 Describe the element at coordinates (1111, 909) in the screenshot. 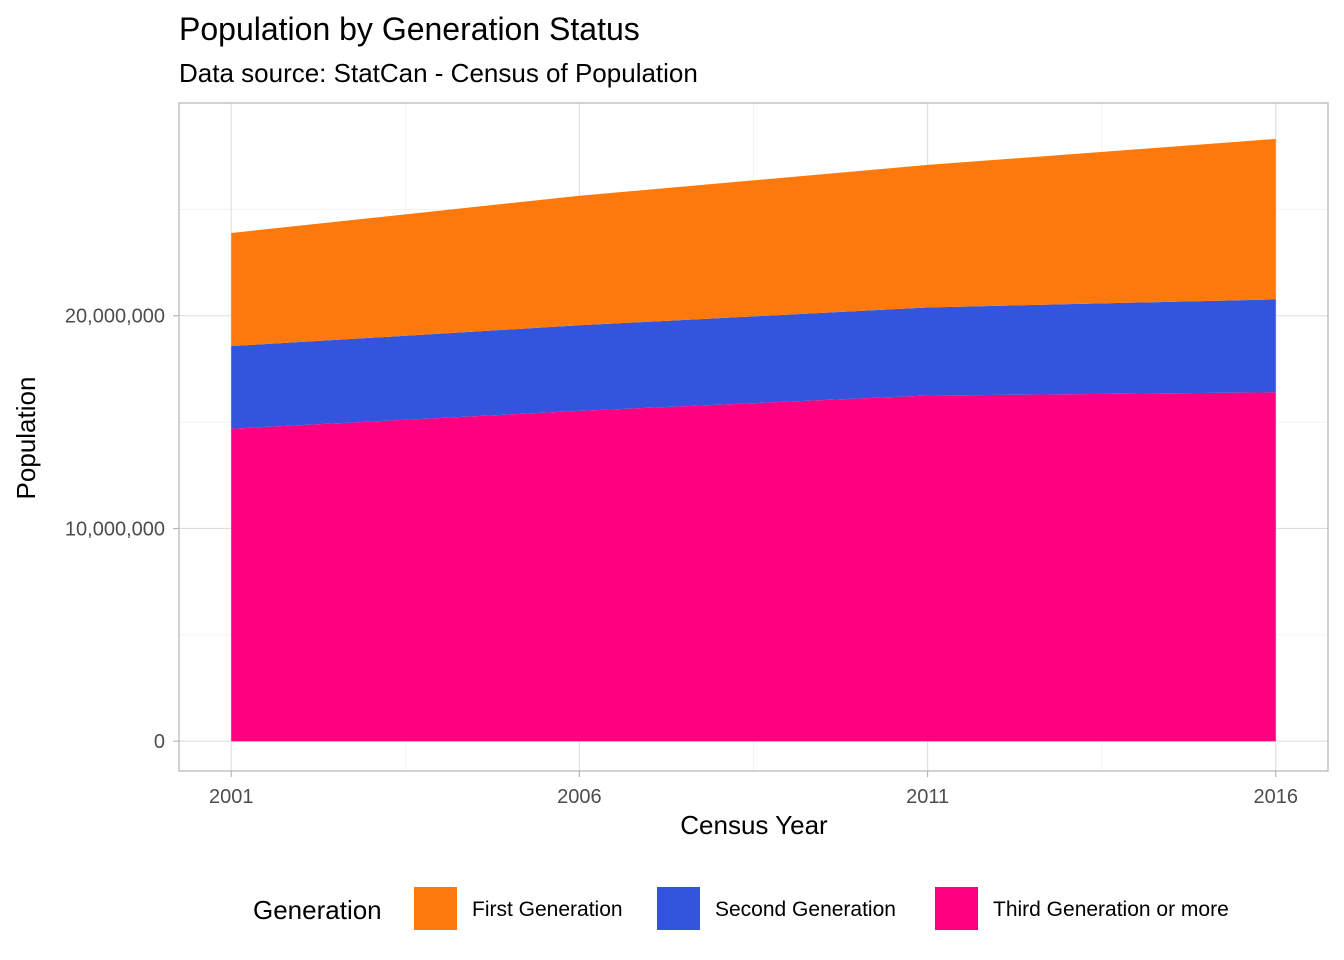

I see `legend-label-third-generation-or-more: Third Generation or more` at that location.